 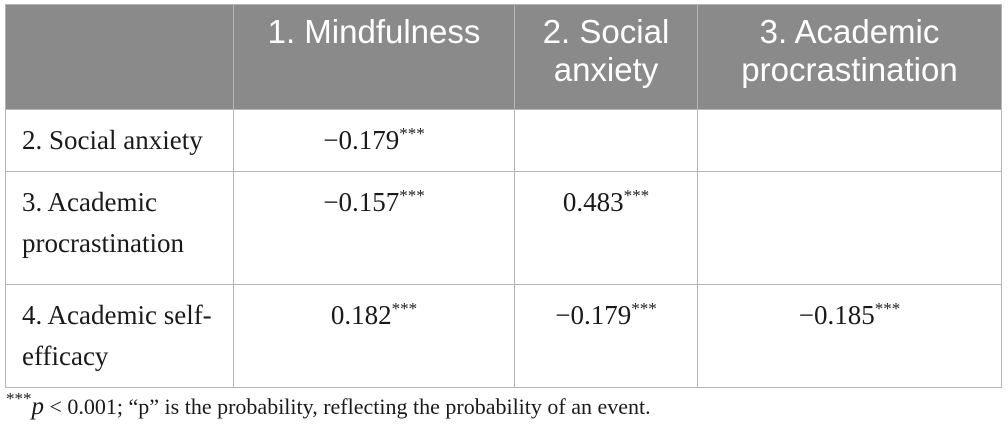 I want to click on header-cell-mindfulness: 1. Mindfulness, so click(x=374, y=57).